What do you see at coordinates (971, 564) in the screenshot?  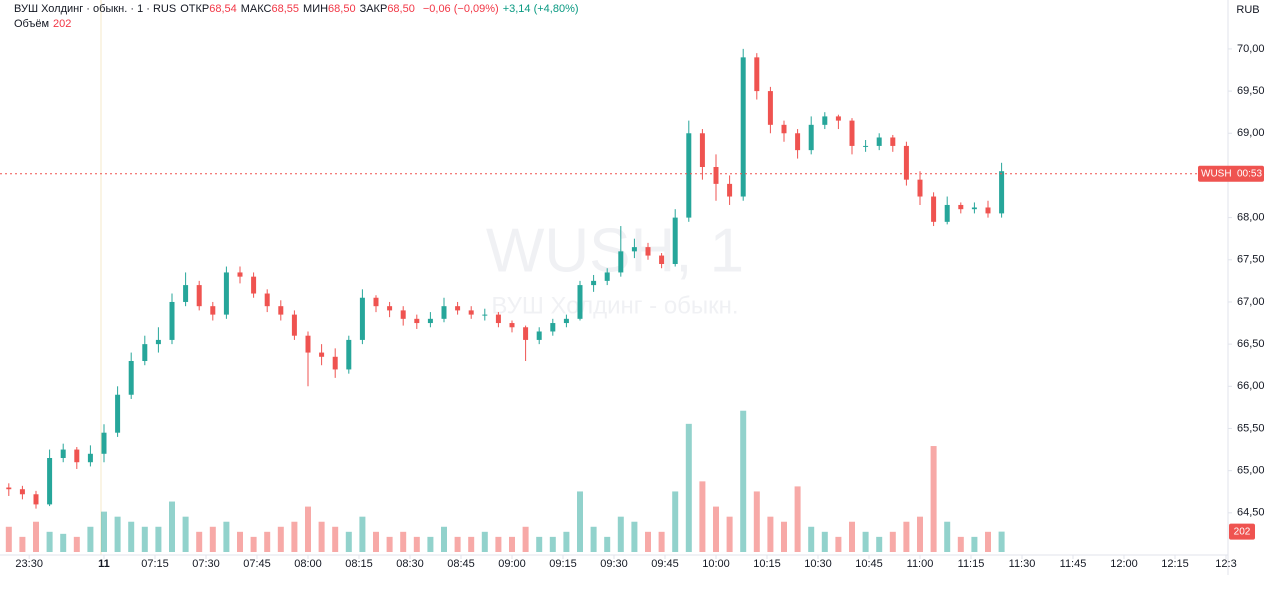 I see `x-tick-label: 11:15` at bounding box center [971, 564].